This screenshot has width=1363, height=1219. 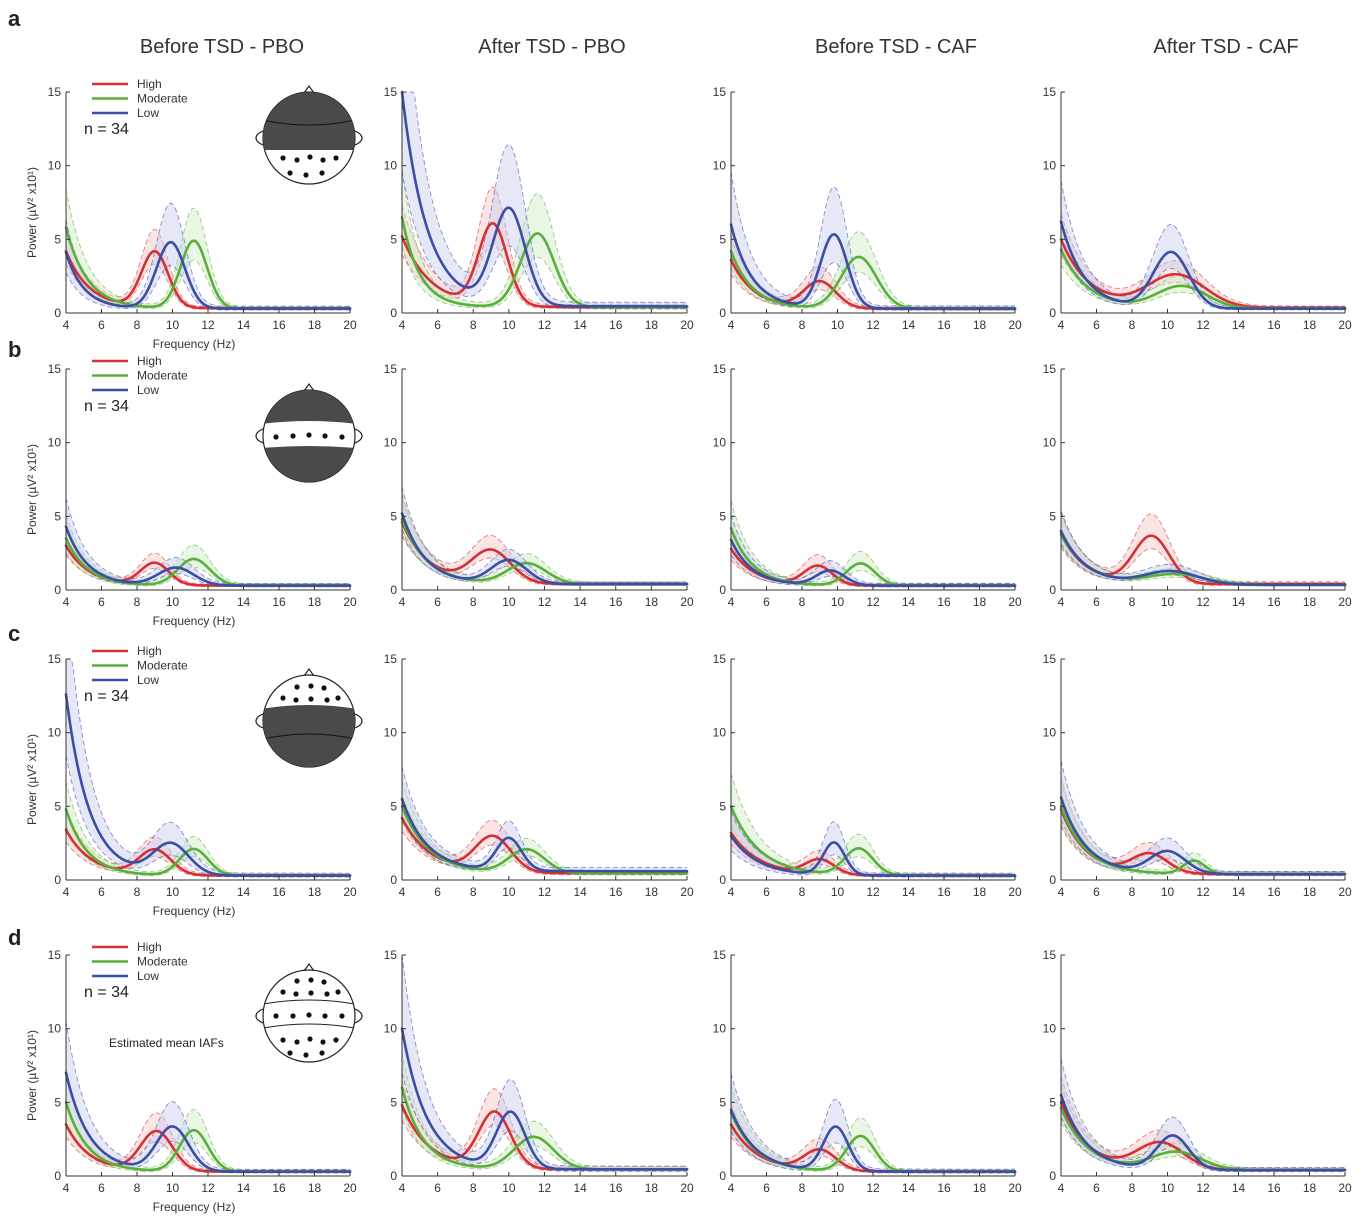 What do you see at coordinates (309, 736) in the screenshot?
I see `region-divider` at bounding box center [309, 736].